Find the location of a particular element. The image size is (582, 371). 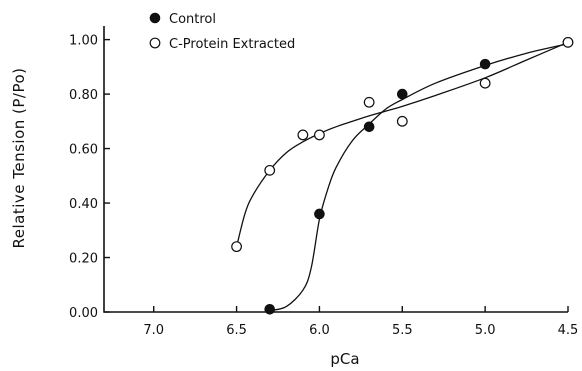

x-tick-label: 6.0 is located at coordinates (319, 330).